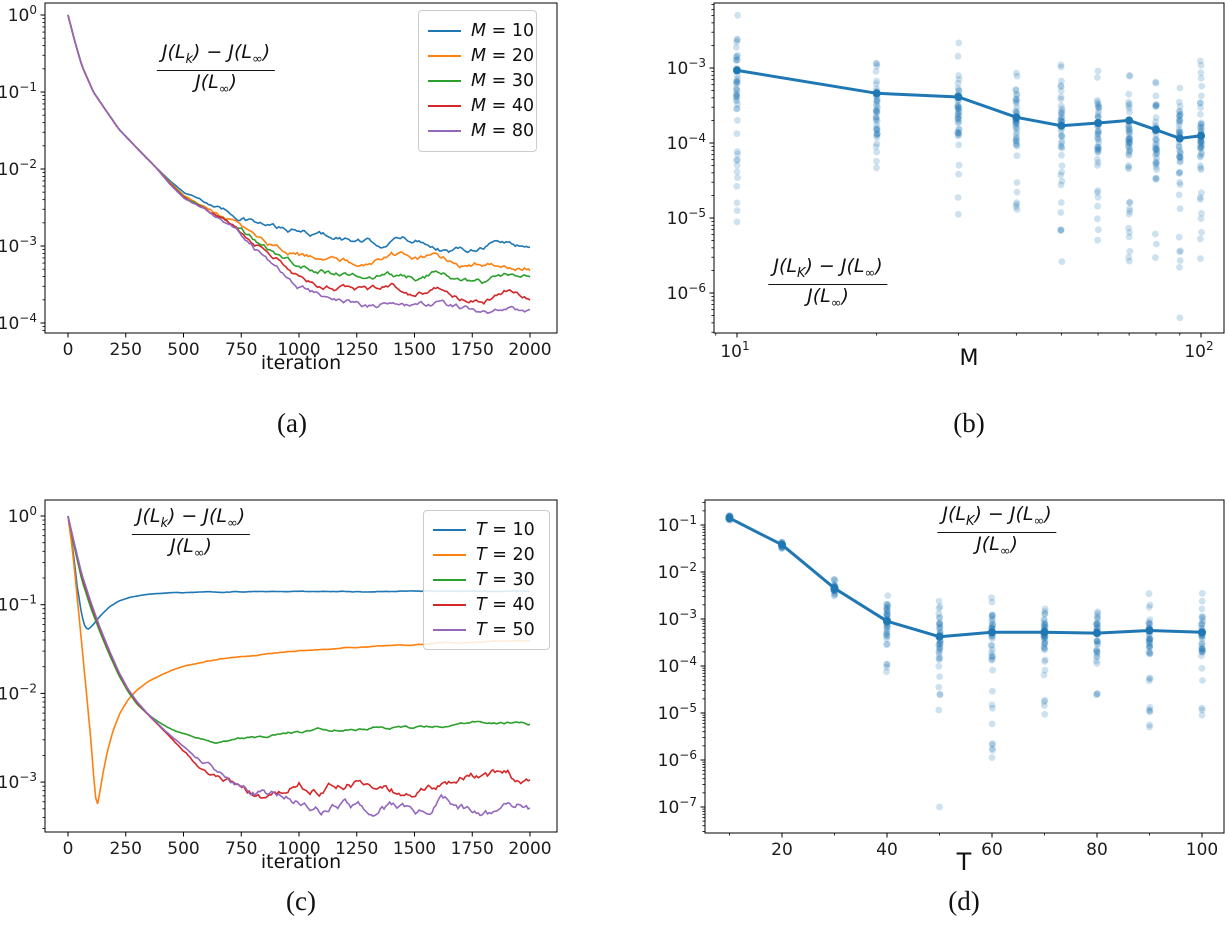  What do you see at coordinates (997, 531) in the screenshot?
I see `formula-annotation-d: J(LK) − J(L∞) J(L∞)` at bounding box center [997, 531].